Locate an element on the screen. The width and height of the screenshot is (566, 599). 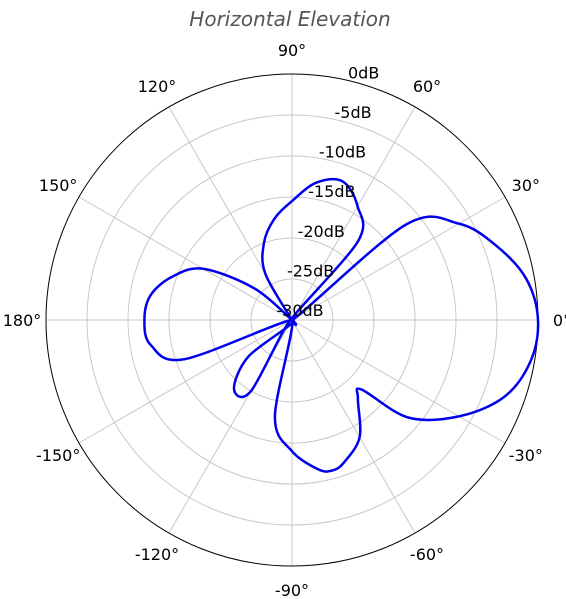
theta-tick-label: 0° is located at coordinates (559, 320).